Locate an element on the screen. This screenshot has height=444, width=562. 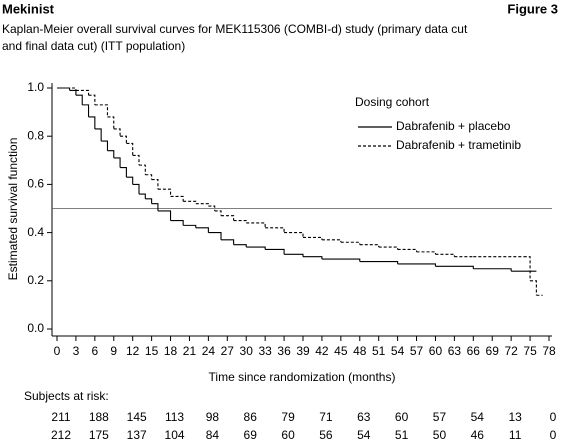
x-tick-label: 39 is located at coordinates (303, 351).